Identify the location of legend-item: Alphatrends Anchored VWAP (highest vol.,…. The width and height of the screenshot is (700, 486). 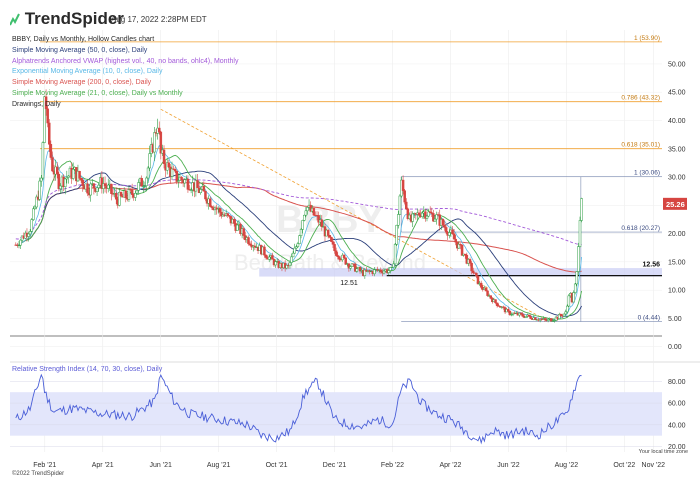
(125, 62).